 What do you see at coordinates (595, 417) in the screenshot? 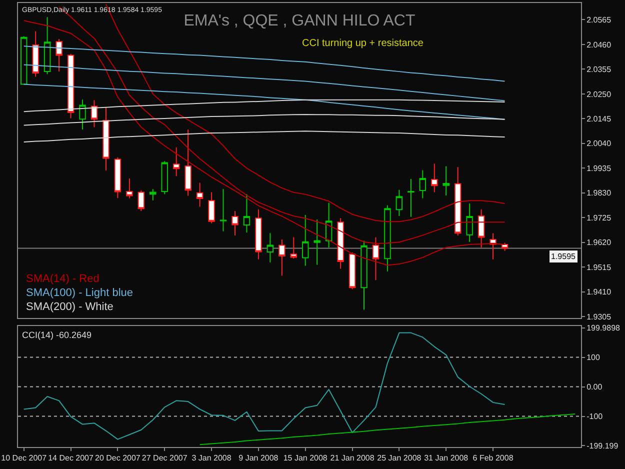
I see `y-tick-label: -100` at bounding box center [595, 417].